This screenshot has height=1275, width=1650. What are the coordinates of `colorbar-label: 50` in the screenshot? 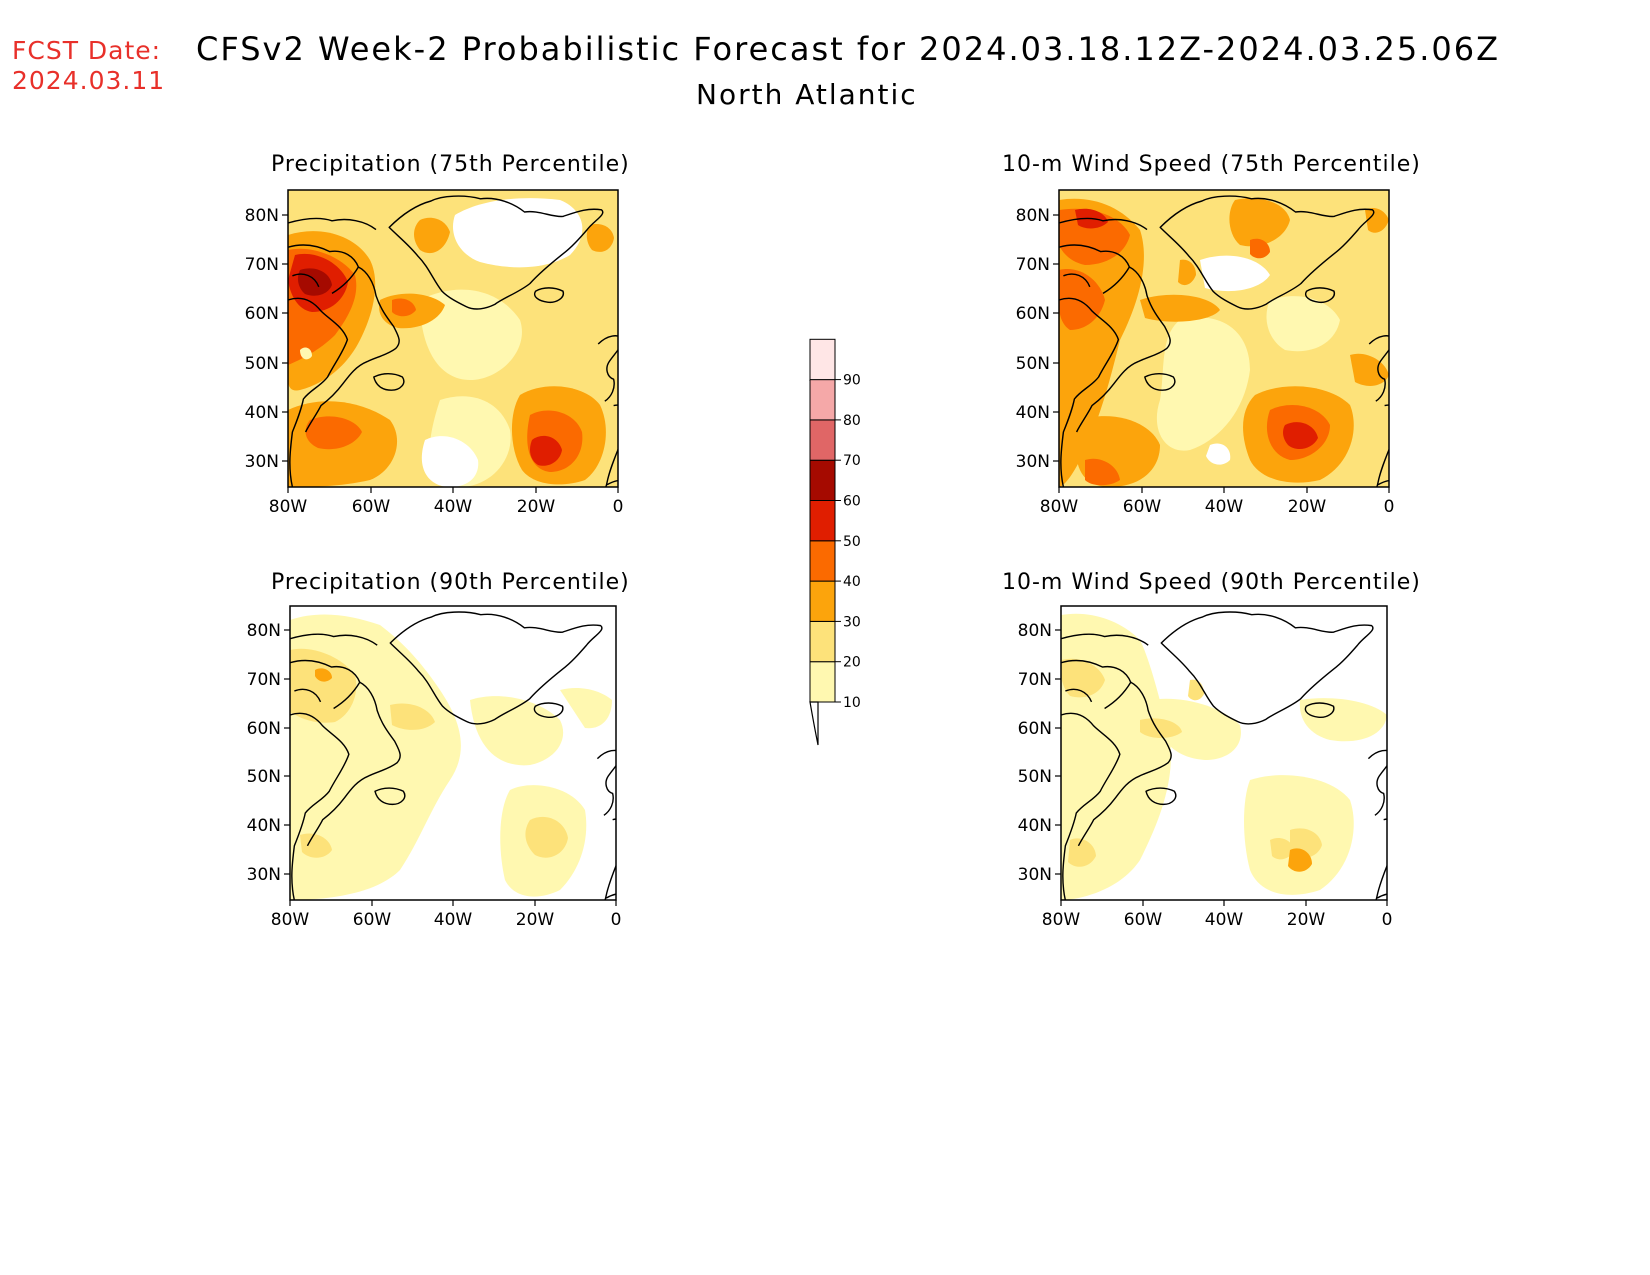 It's located at (852, 542).